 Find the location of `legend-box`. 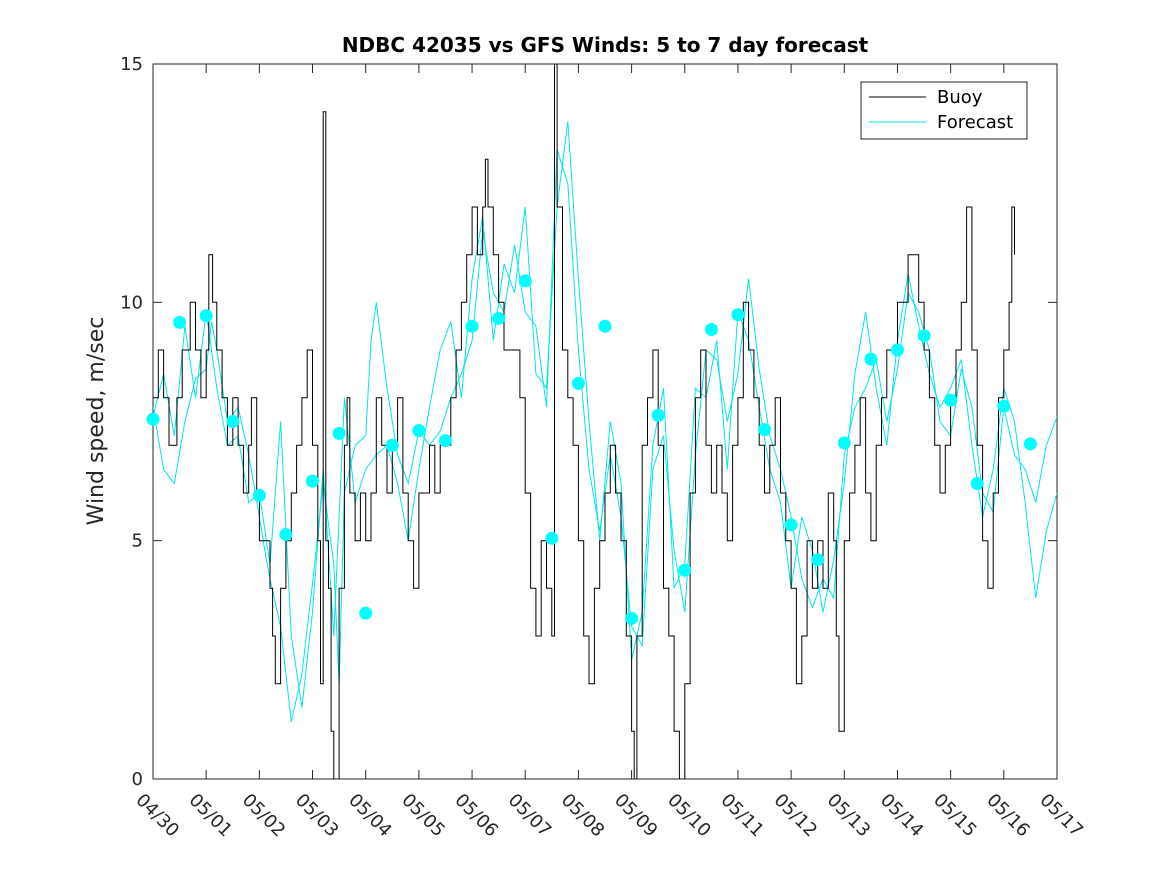

legend-box is located at coordinates (944, 110).